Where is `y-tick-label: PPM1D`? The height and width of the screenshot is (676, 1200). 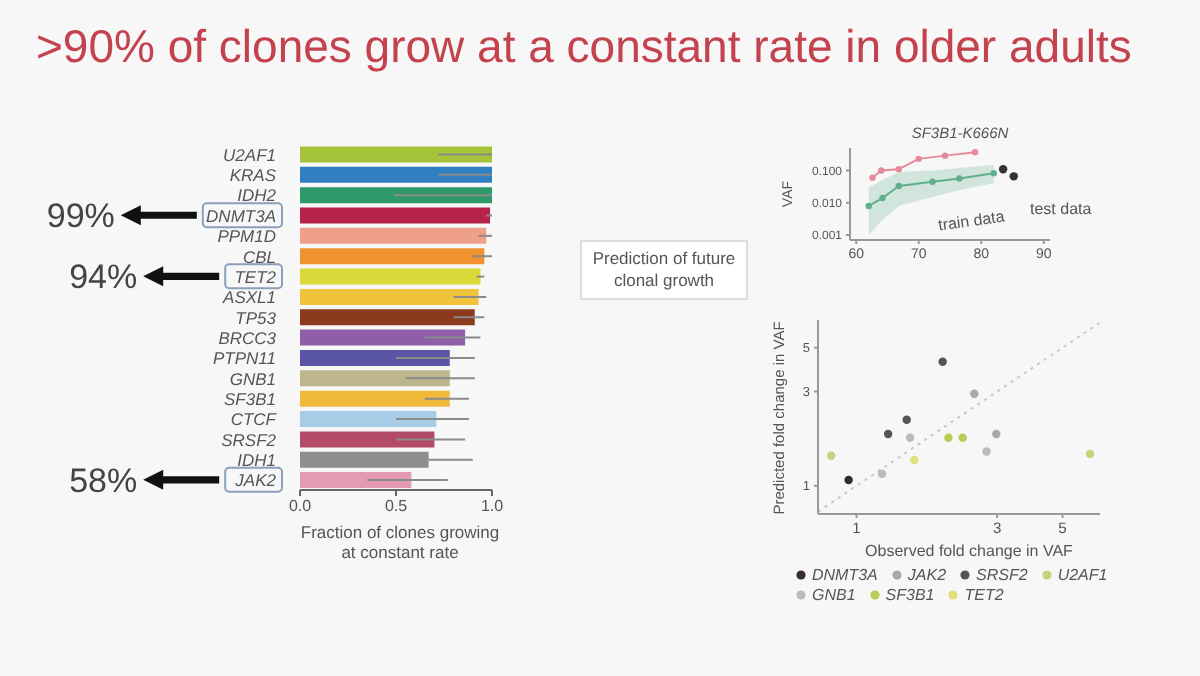
y-tick-label: PPM1D is located at coordinates (246, 236).